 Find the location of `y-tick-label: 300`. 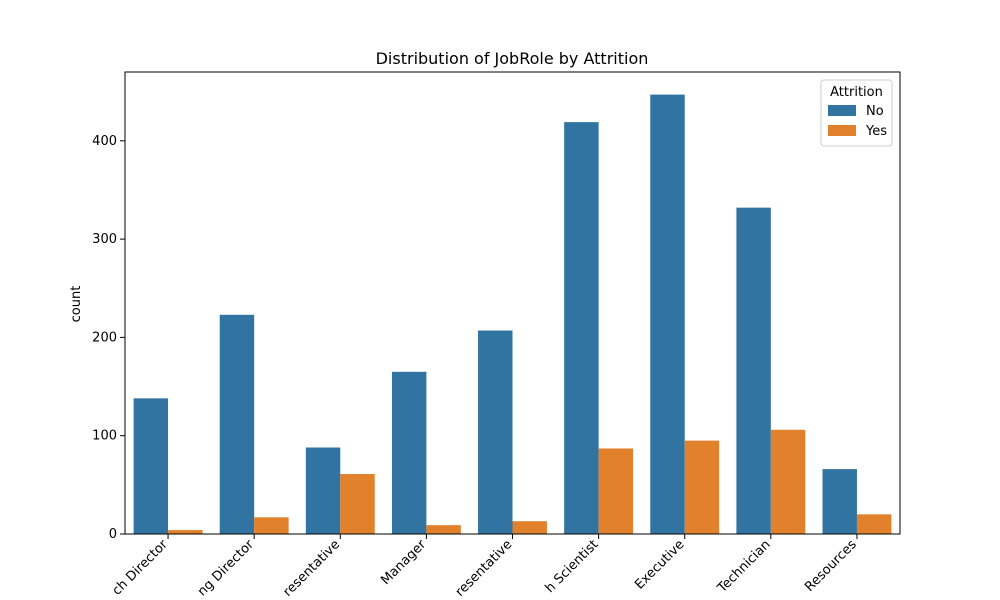

y-tick-label: 300 is located at coordinates (104, 239).